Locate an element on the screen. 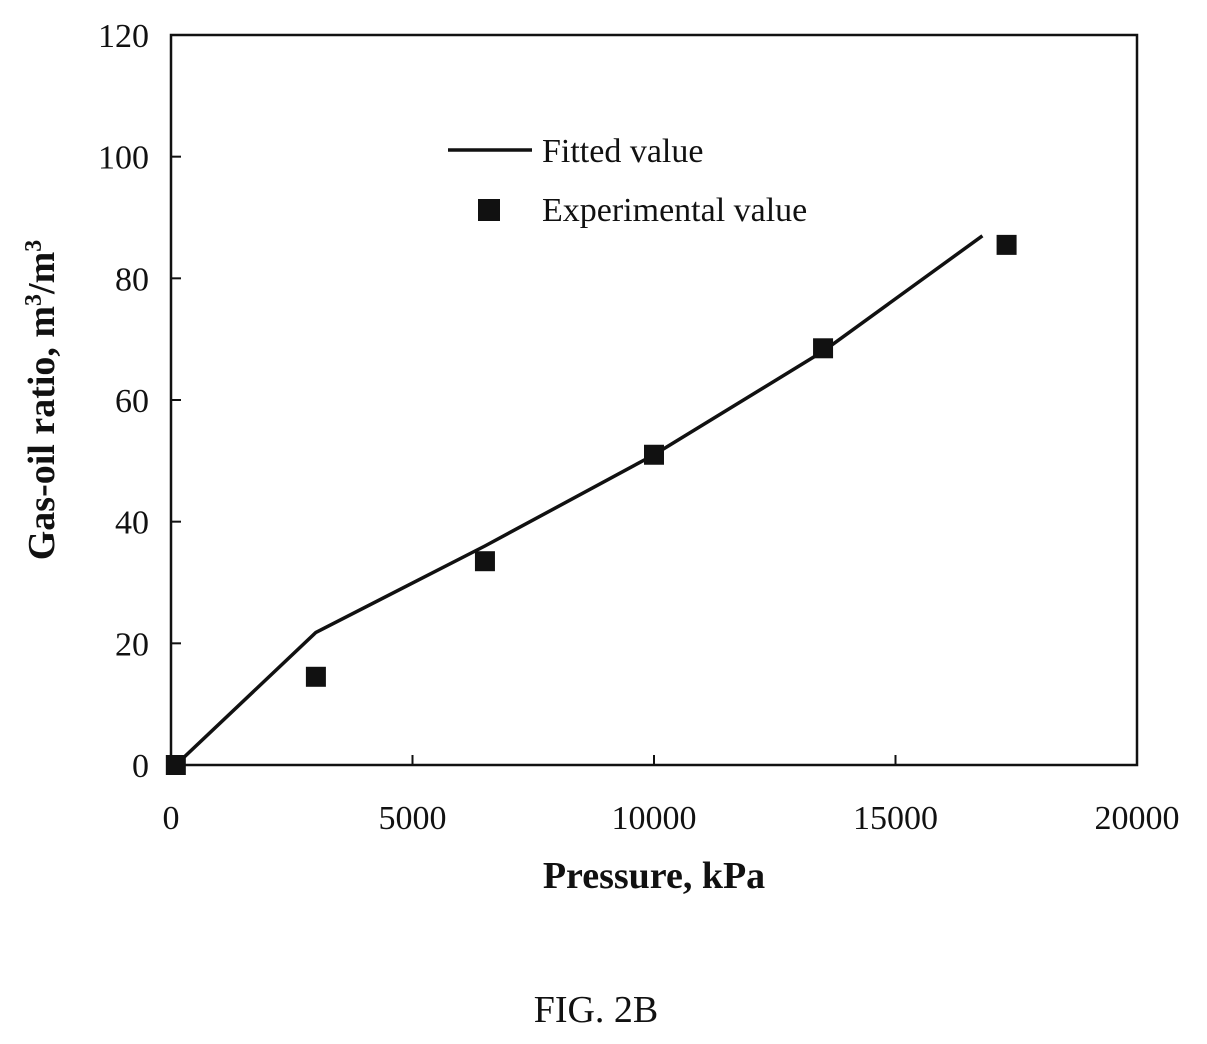  y-tick-label-6: 120 is located at coordinates (123, 36).